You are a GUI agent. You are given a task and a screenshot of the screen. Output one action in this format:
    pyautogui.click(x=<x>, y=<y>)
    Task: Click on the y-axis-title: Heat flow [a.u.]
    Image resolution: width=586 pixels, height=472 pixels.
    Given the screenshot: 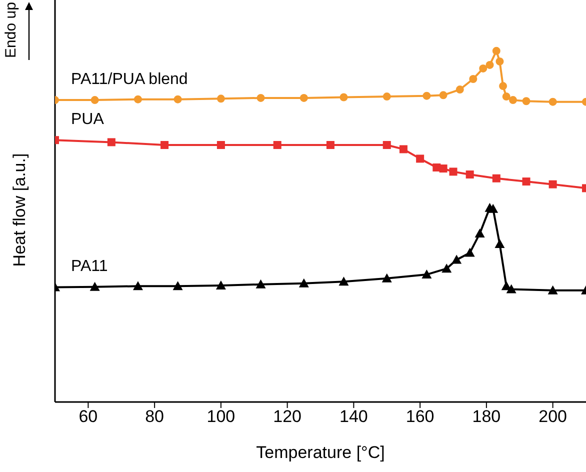 What is the action you would take?
    pyautogui.click(x=20, y=210)
    